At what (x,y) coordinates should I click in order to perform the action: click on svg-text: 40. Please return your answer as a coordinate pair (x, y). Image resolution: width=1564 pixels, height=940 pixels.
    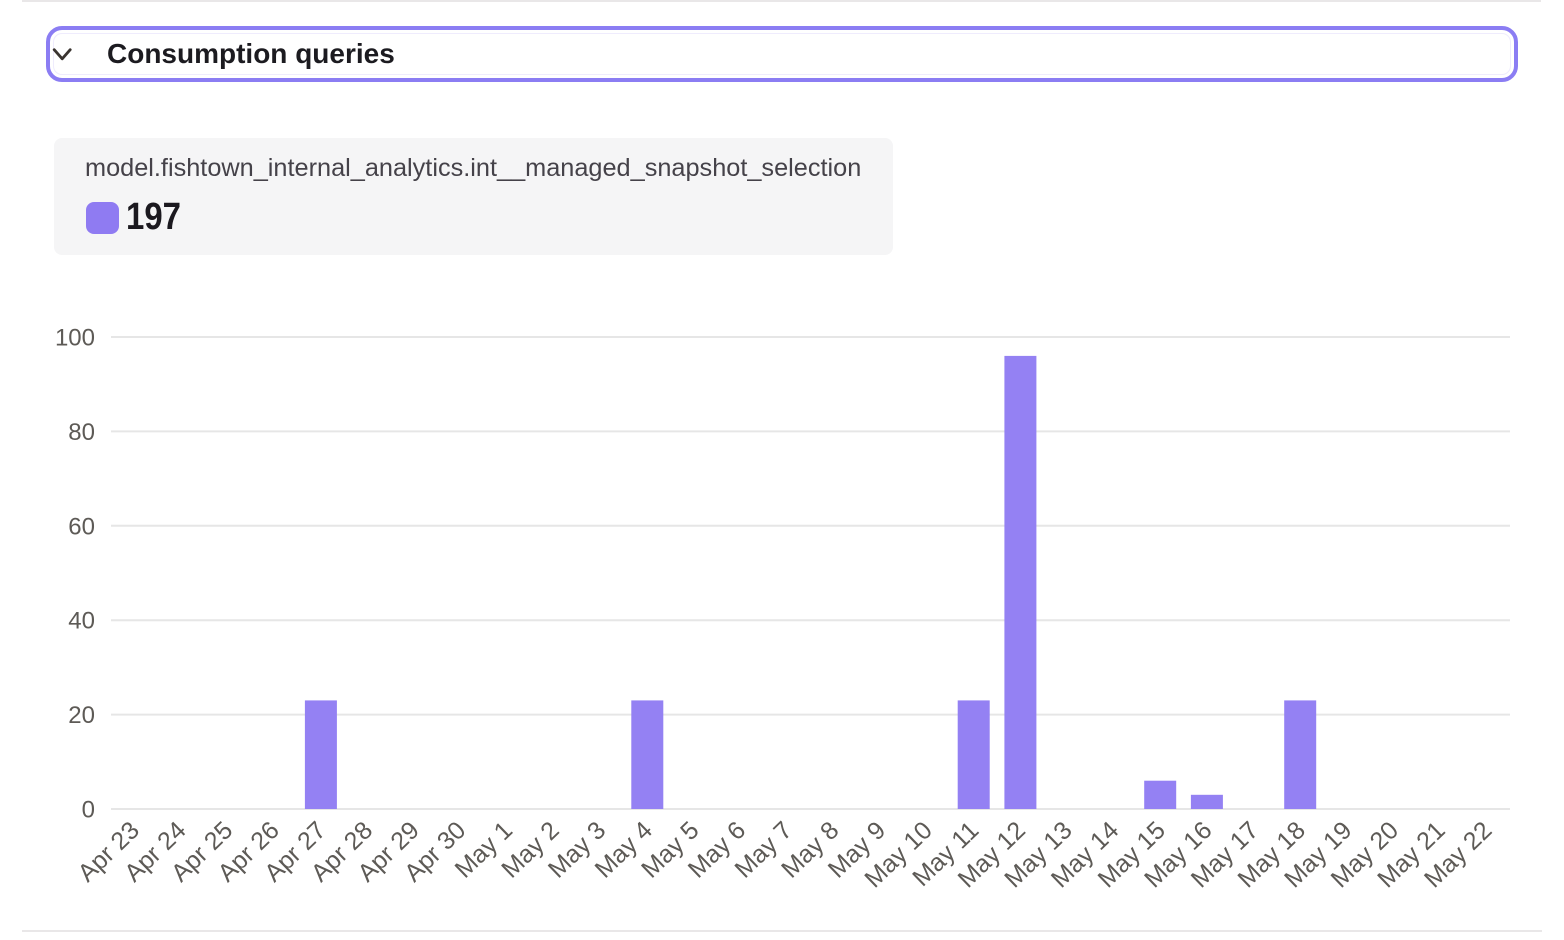
    Looking at the image, I should click on (81, 621).